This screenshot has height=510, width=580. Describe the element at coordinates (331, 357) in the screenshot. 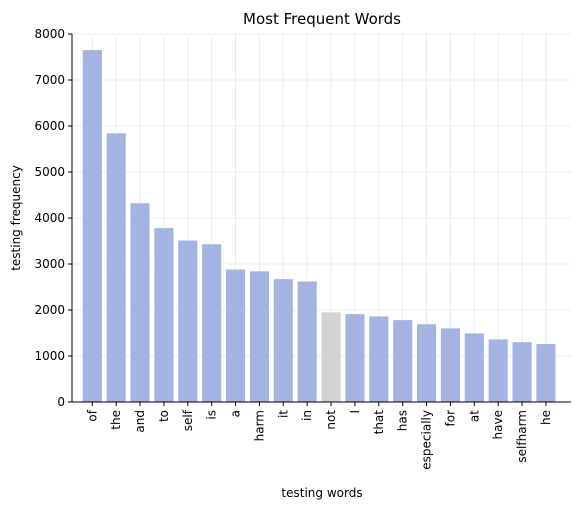

I see `bar-not` at that location.